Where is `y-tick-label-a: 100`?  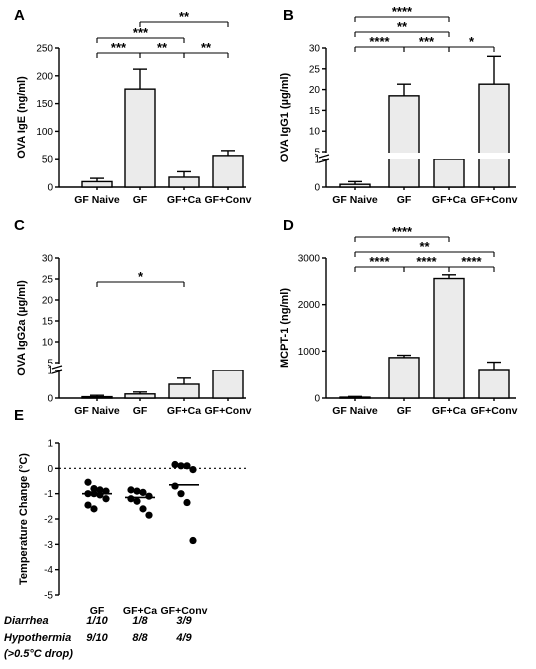 y-tick-label-a: 100 is located at coordinates (44, 132).